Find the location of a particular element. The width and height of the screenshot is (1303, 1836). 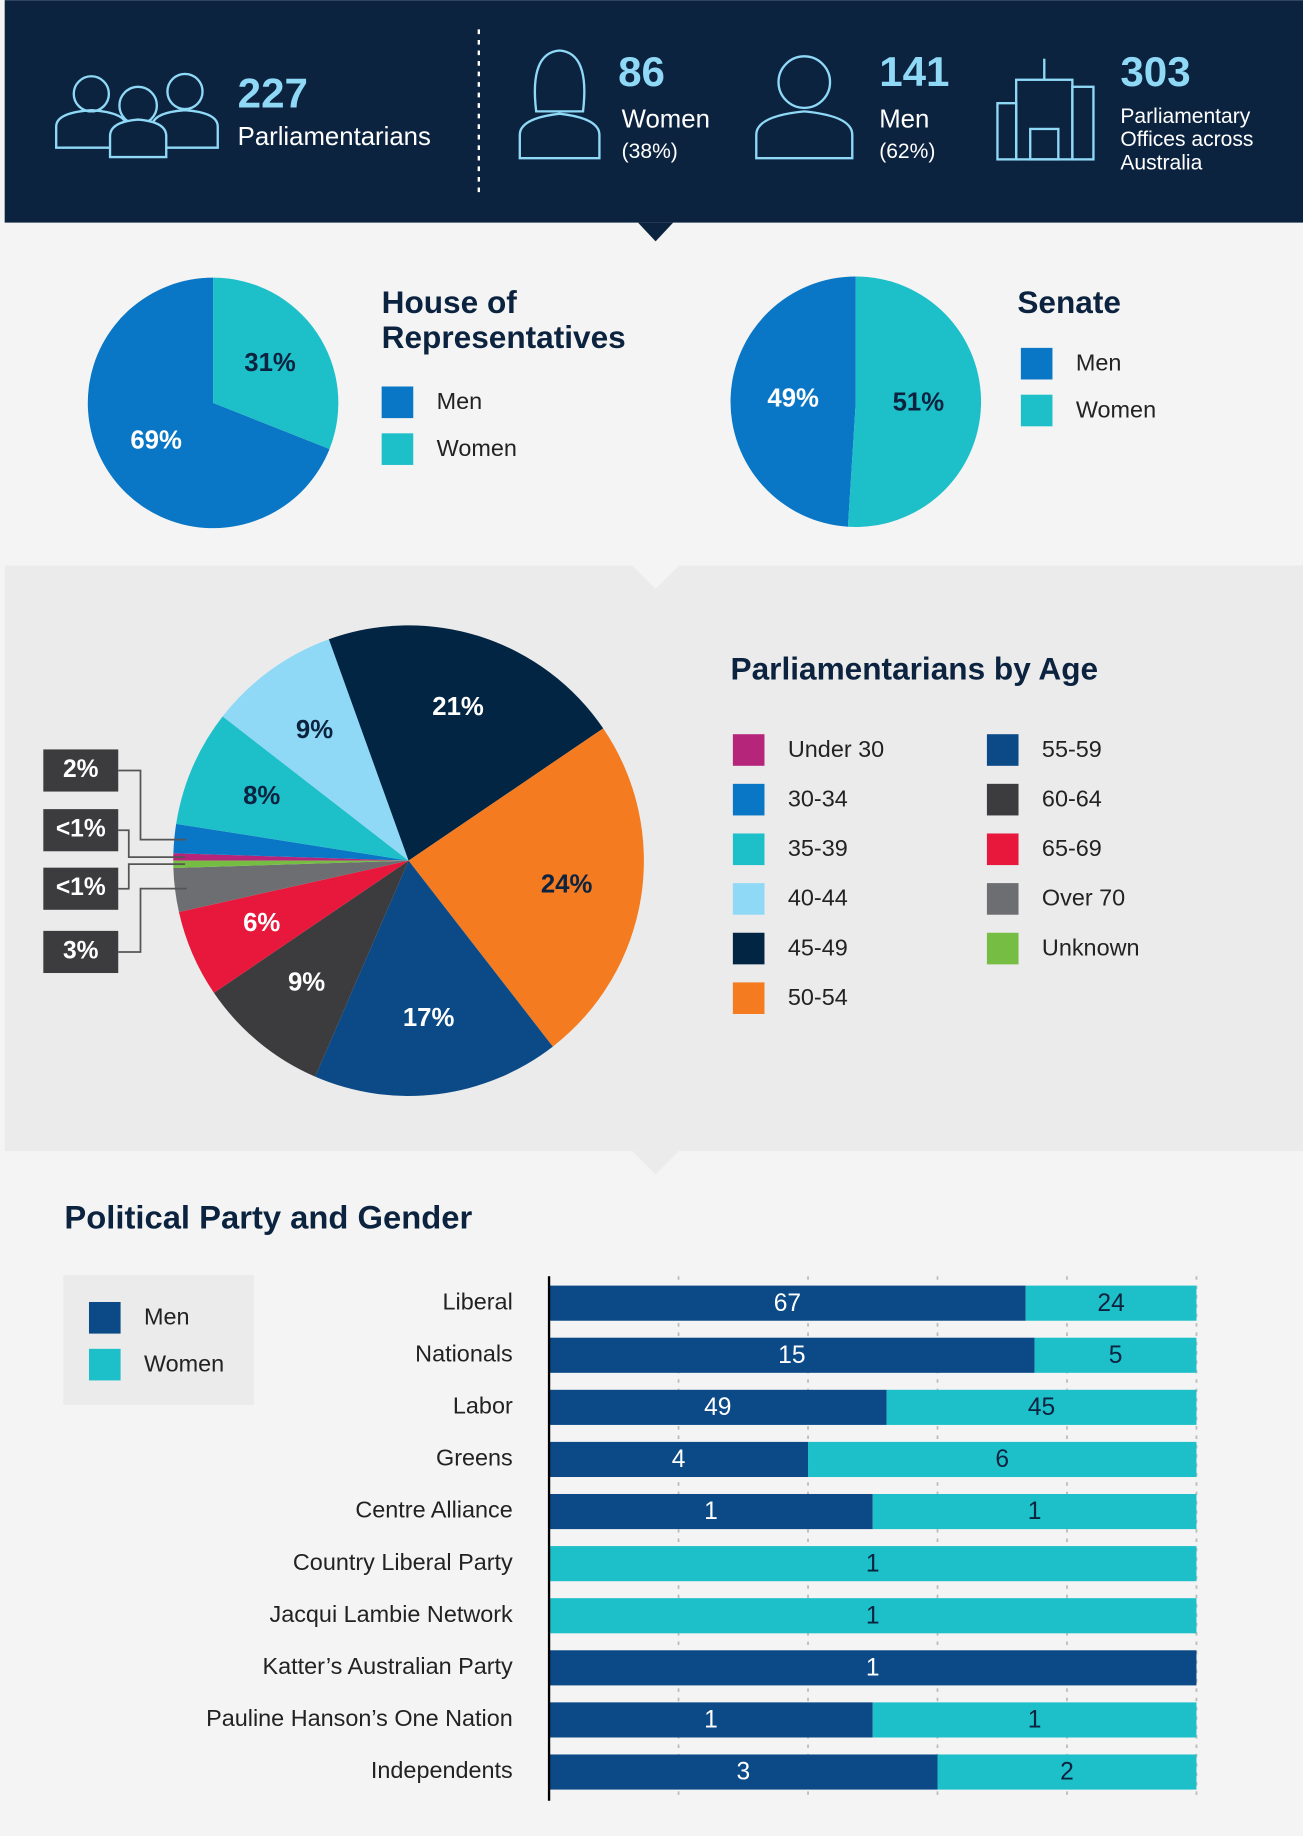

slice-label: 69% is located at coordinates (156, 440).